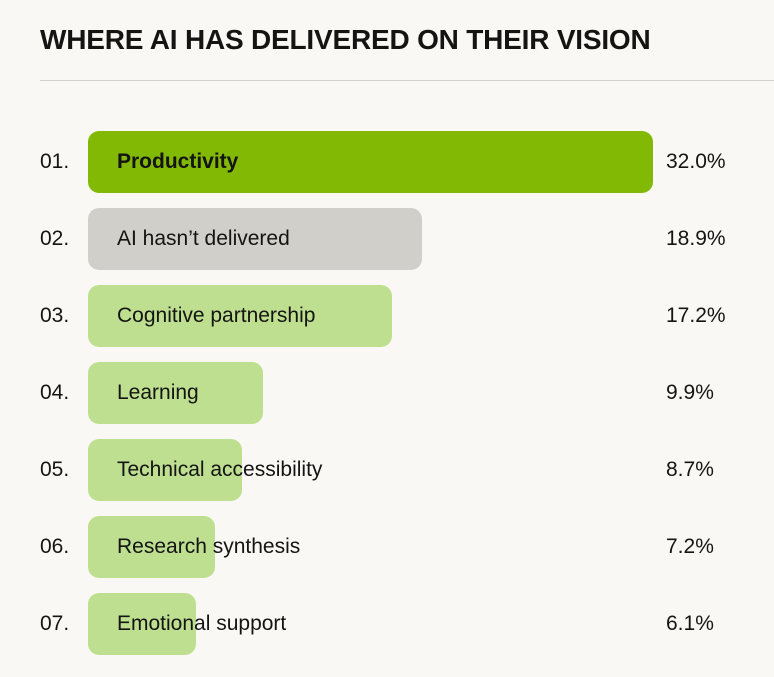 The width and height of the screenshot is (774, 677). I want to click on bar-row: 07. Emotional support 6.1%, so click(387, 624).